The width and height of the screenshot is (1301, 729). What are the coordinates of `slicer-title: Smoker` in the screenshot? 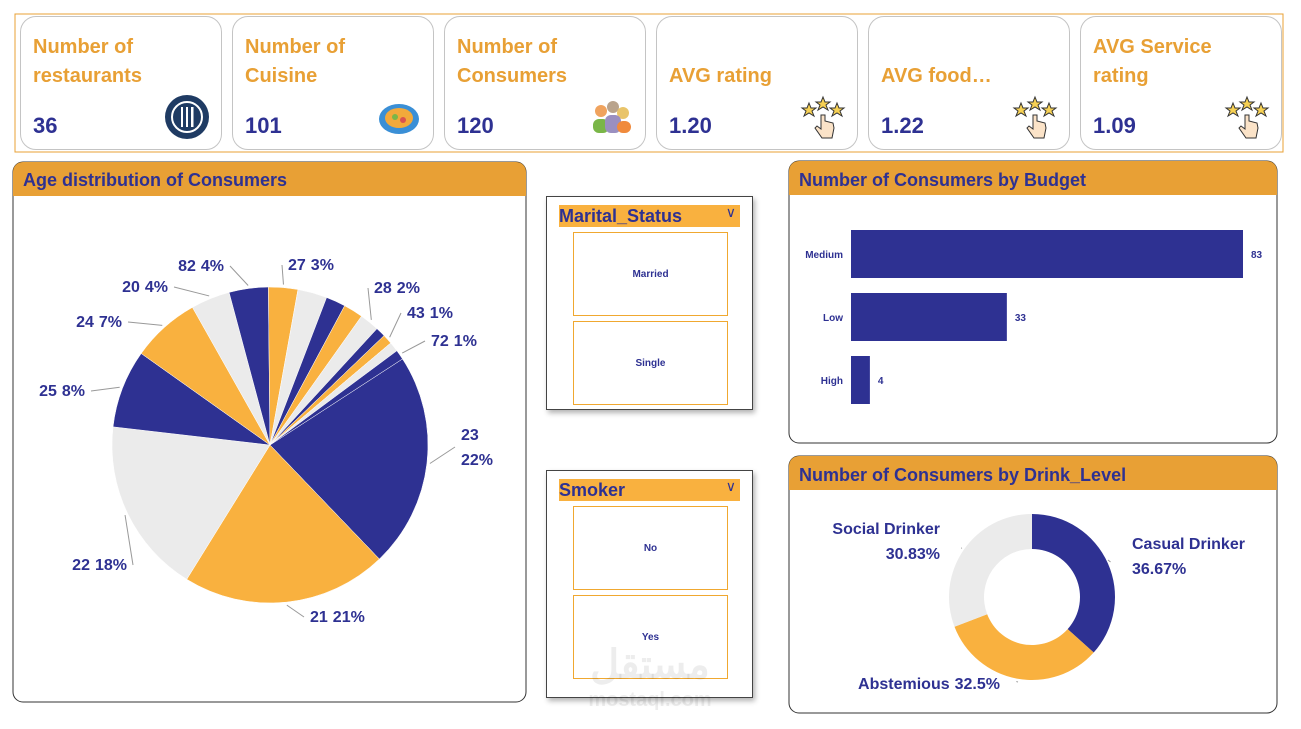 It's located at (592, 490).